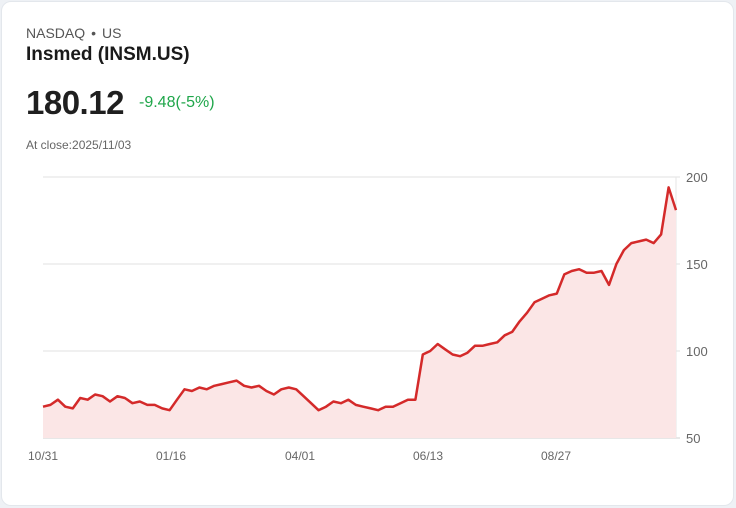 The width and height of the screenshot is (736, 508). I want to click on x-tick-label: 10/31, so click(43, 456).